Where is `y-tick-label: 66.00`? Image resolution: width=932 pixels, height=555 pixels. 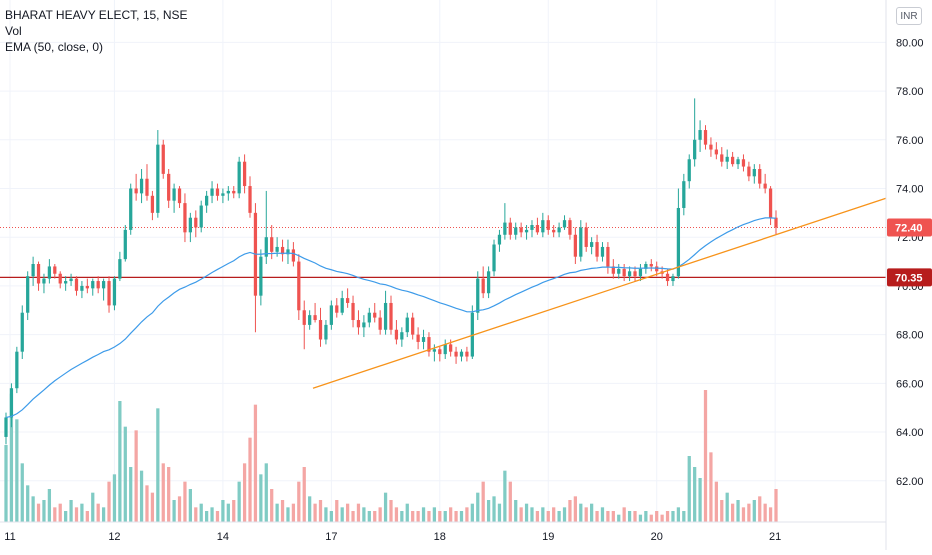
y-tick-label: 66.00 is located at coordinates (910, 384).